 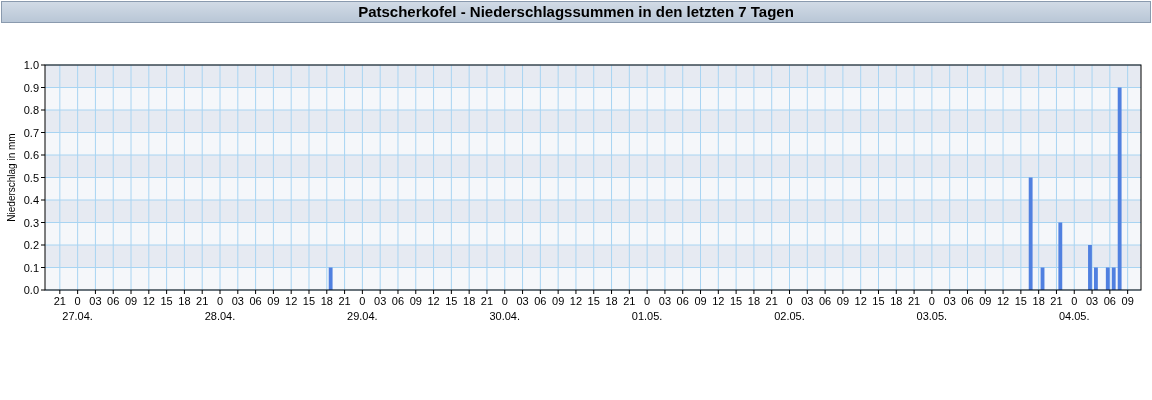 What do you see at coordinates (31, 290) in the screenshot?
I see `y-tick-label: 0.0` at bounding box center [31, 290].